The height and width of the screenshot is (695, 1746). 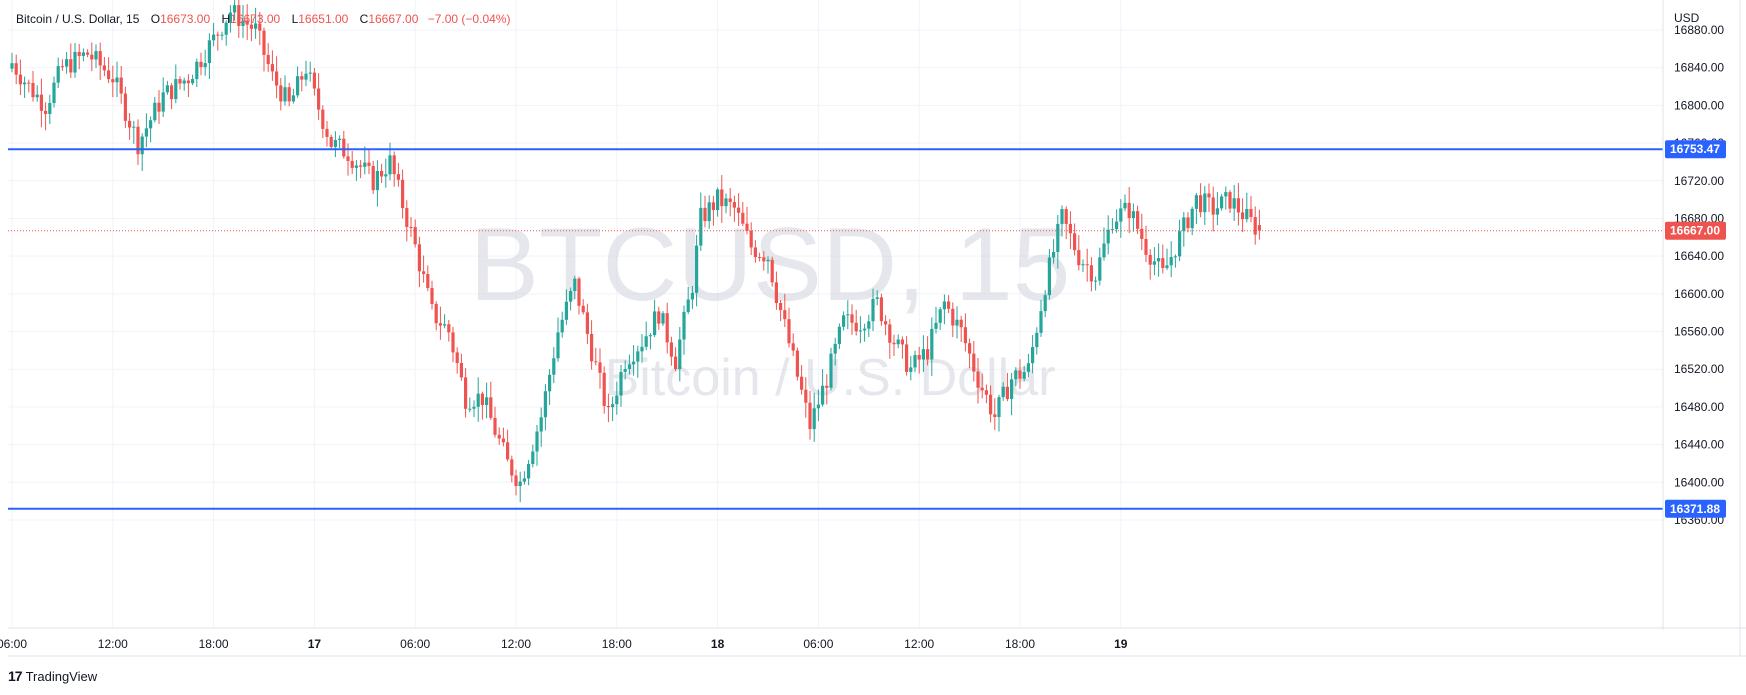 I want to click on currency-label: USD, so click(x=1687, y=18).